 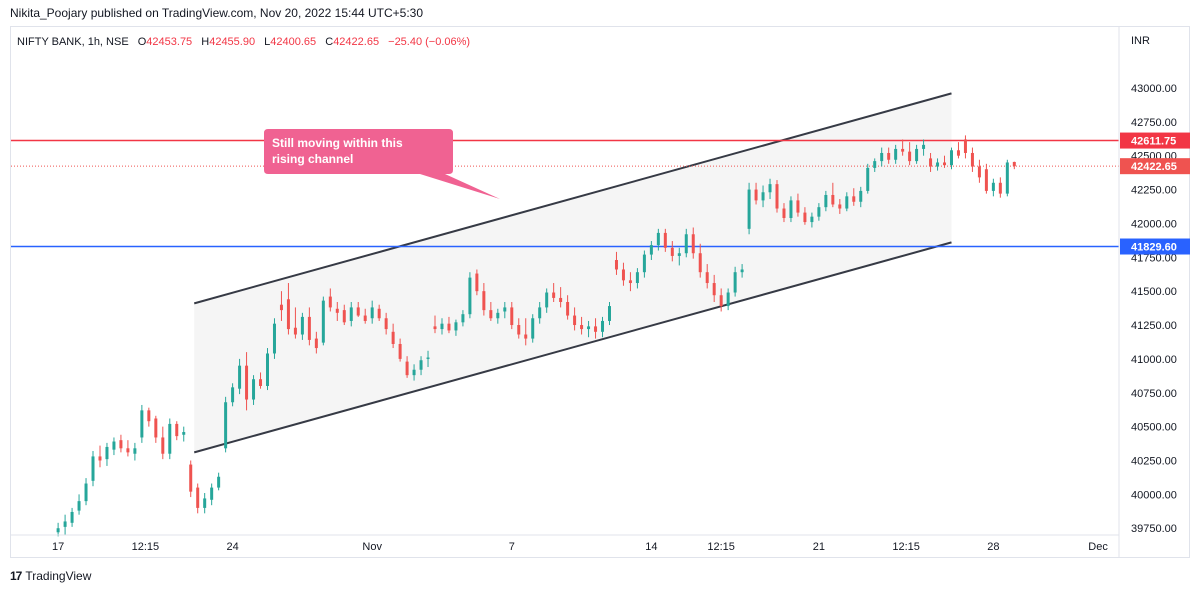 What do you see at coordinates (1154, 258) in the screenshot?
I see `y-tick-label: 41750.00` at bounding box center [1154, 258].